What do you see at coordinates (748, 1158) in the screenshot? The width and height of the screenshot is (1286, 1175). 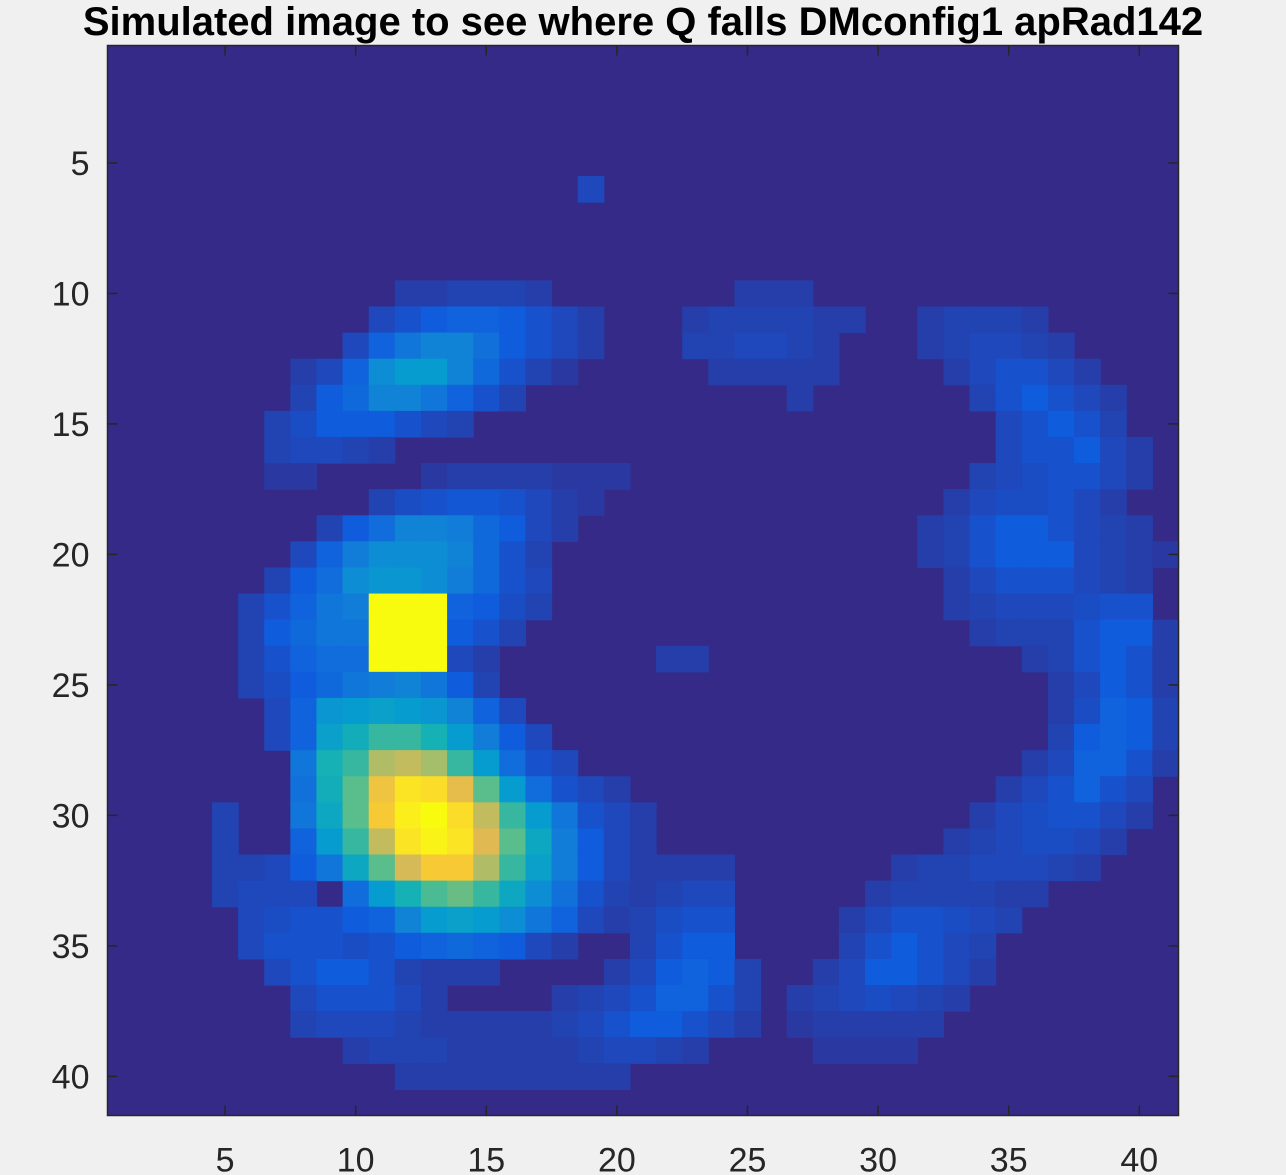 I see `x-tick-label: 25` at bounding box center [748, 1158].